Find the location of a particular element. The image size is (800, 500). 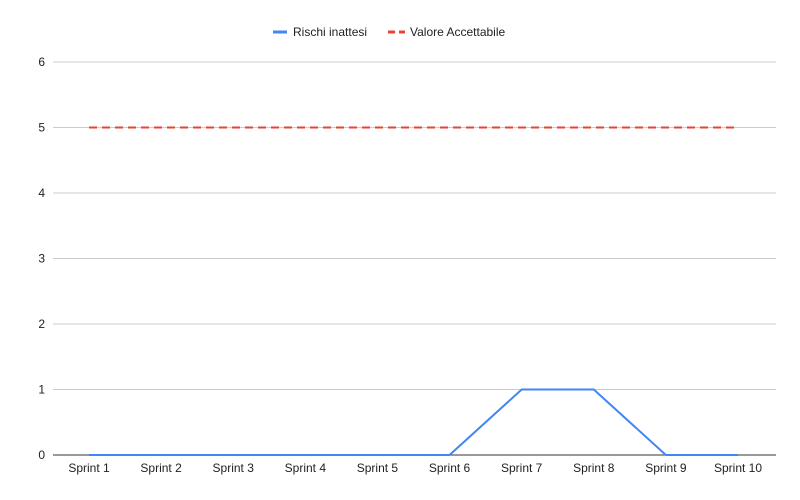

x-tick-label: Sprint 2 is located at coordinates (161, 468).